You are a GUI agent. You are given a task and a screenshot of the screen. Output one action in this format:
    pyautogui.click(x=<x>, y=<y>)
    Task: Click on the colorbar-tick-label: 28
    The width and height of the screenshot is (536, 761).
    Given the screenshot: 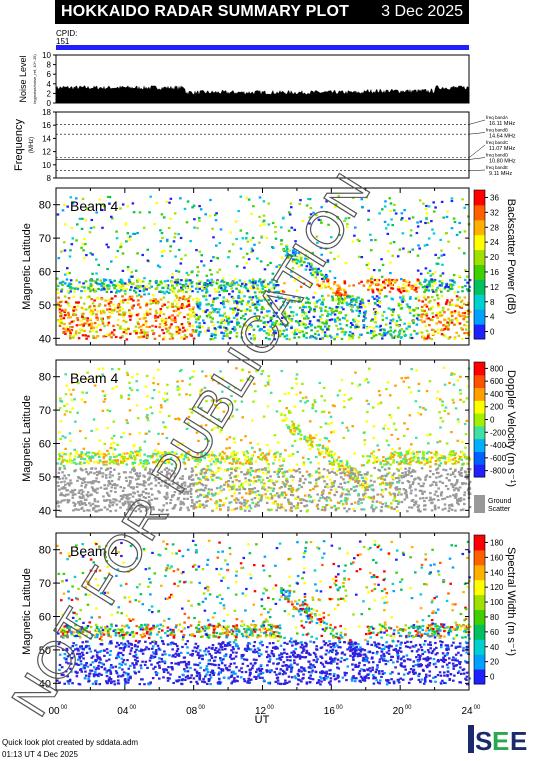 What is the action you would take?
    pyautogui.click(x=494, y=227)
    